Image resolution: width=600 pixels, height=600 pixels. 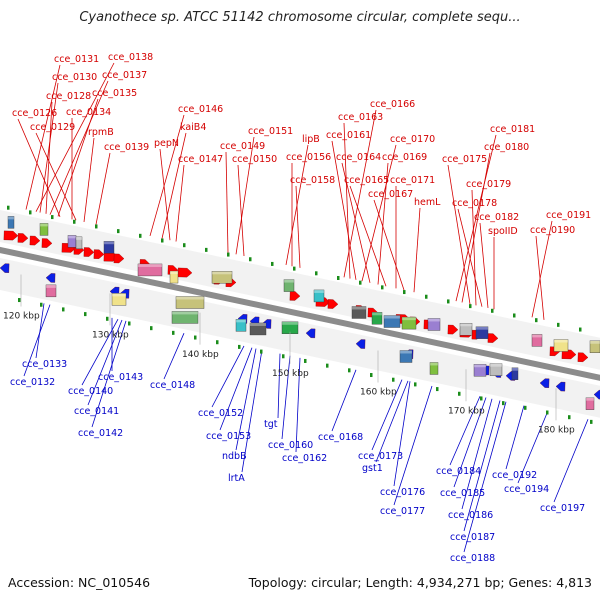 What do you see at coordinates (290, 374) in the screenshot?
I see `scale-tick-label: 150 kbp` at bounding box center [290, 374].